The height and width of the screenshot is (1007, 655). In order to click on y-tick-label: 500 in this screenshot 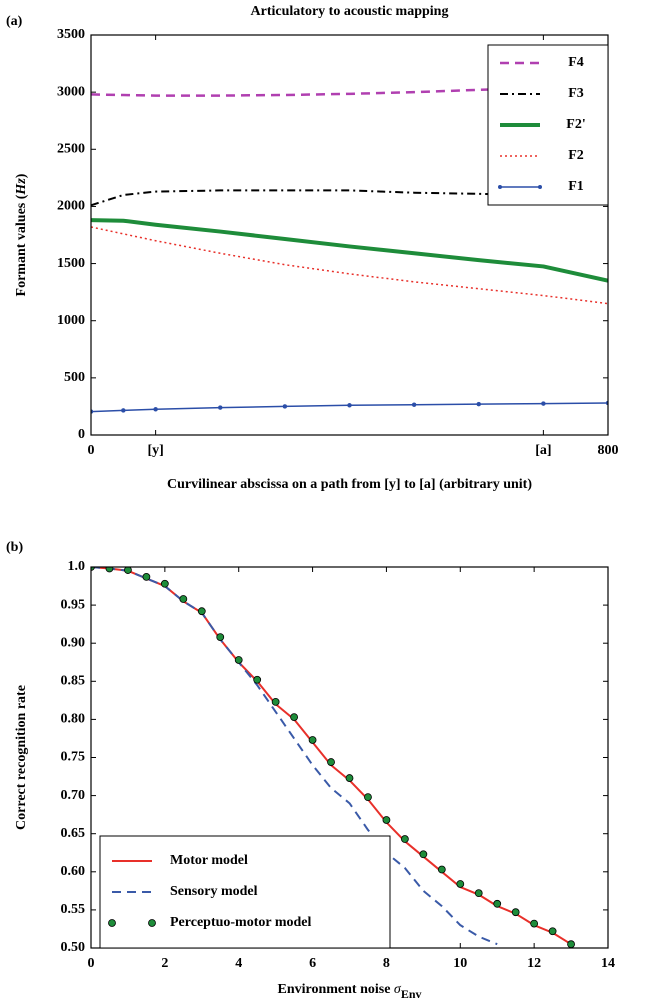, I will do `click(74, 377)`.